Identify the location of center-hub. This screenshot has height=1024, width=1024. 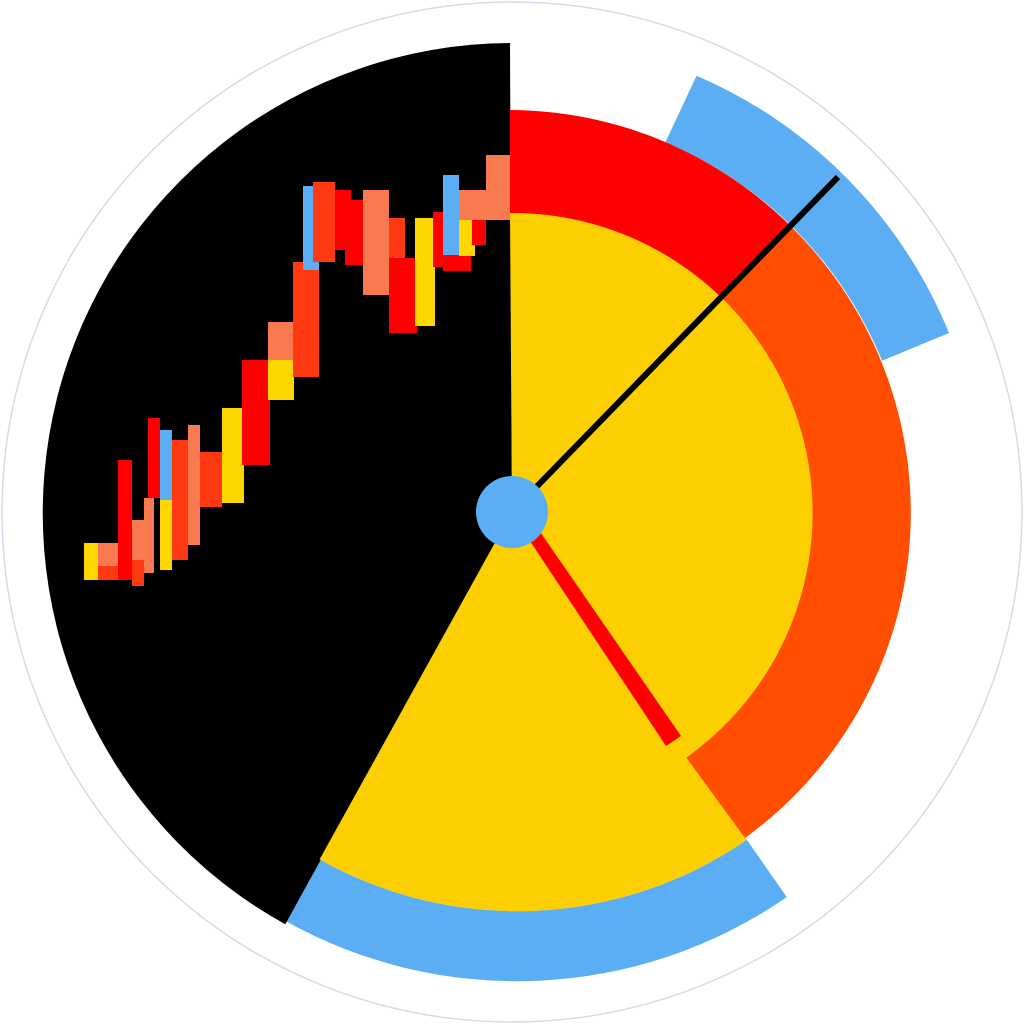
(512, 512).